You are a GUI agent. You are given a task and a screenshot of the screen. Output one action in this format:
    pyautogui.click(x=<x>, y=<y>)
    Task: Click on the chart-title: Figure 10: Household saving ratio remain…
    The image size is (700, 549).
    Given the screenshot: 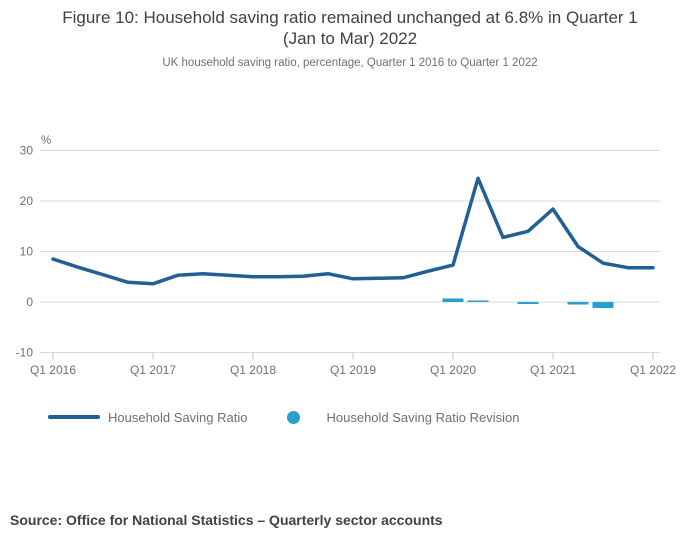 What is the action you would take?
    pyautogui.click(x=350, y=28)
    